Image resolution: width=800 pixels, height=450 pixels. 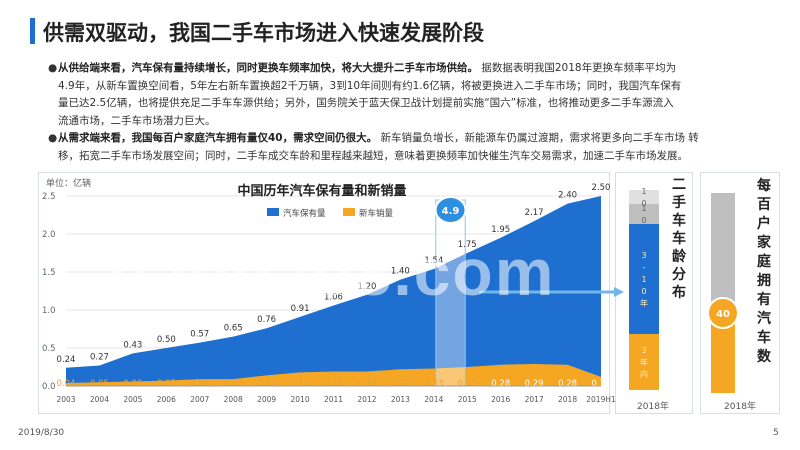 I want to click on x-tick-label: 2008, so click(x=233, y=399).